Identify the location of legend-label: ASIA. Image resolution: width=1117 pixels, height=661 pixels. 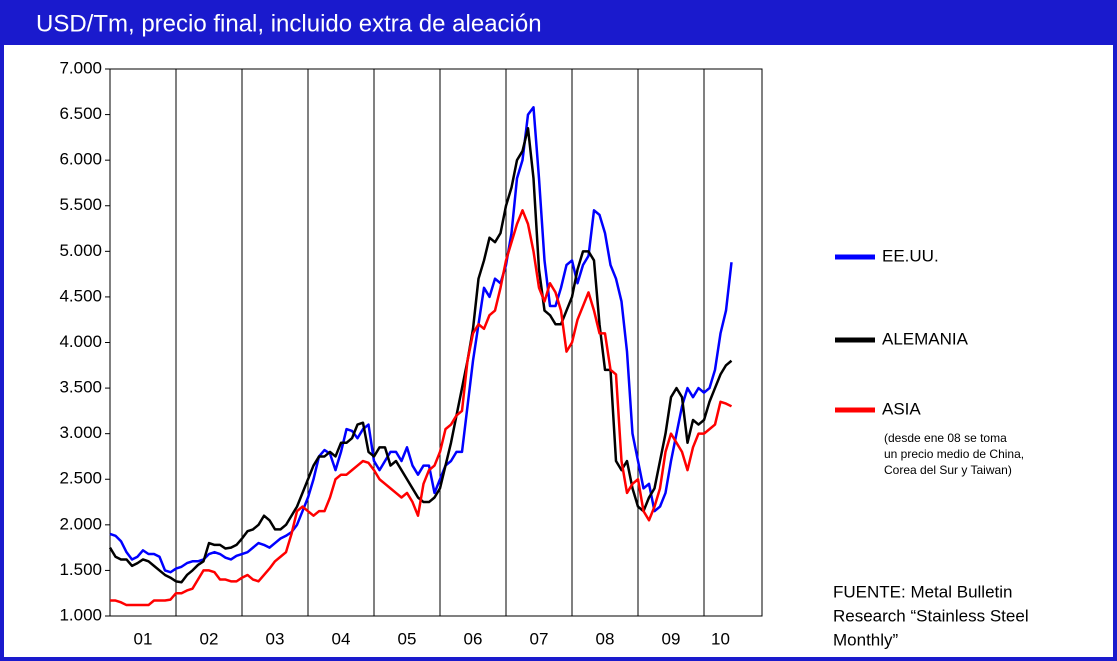
(901, 408).